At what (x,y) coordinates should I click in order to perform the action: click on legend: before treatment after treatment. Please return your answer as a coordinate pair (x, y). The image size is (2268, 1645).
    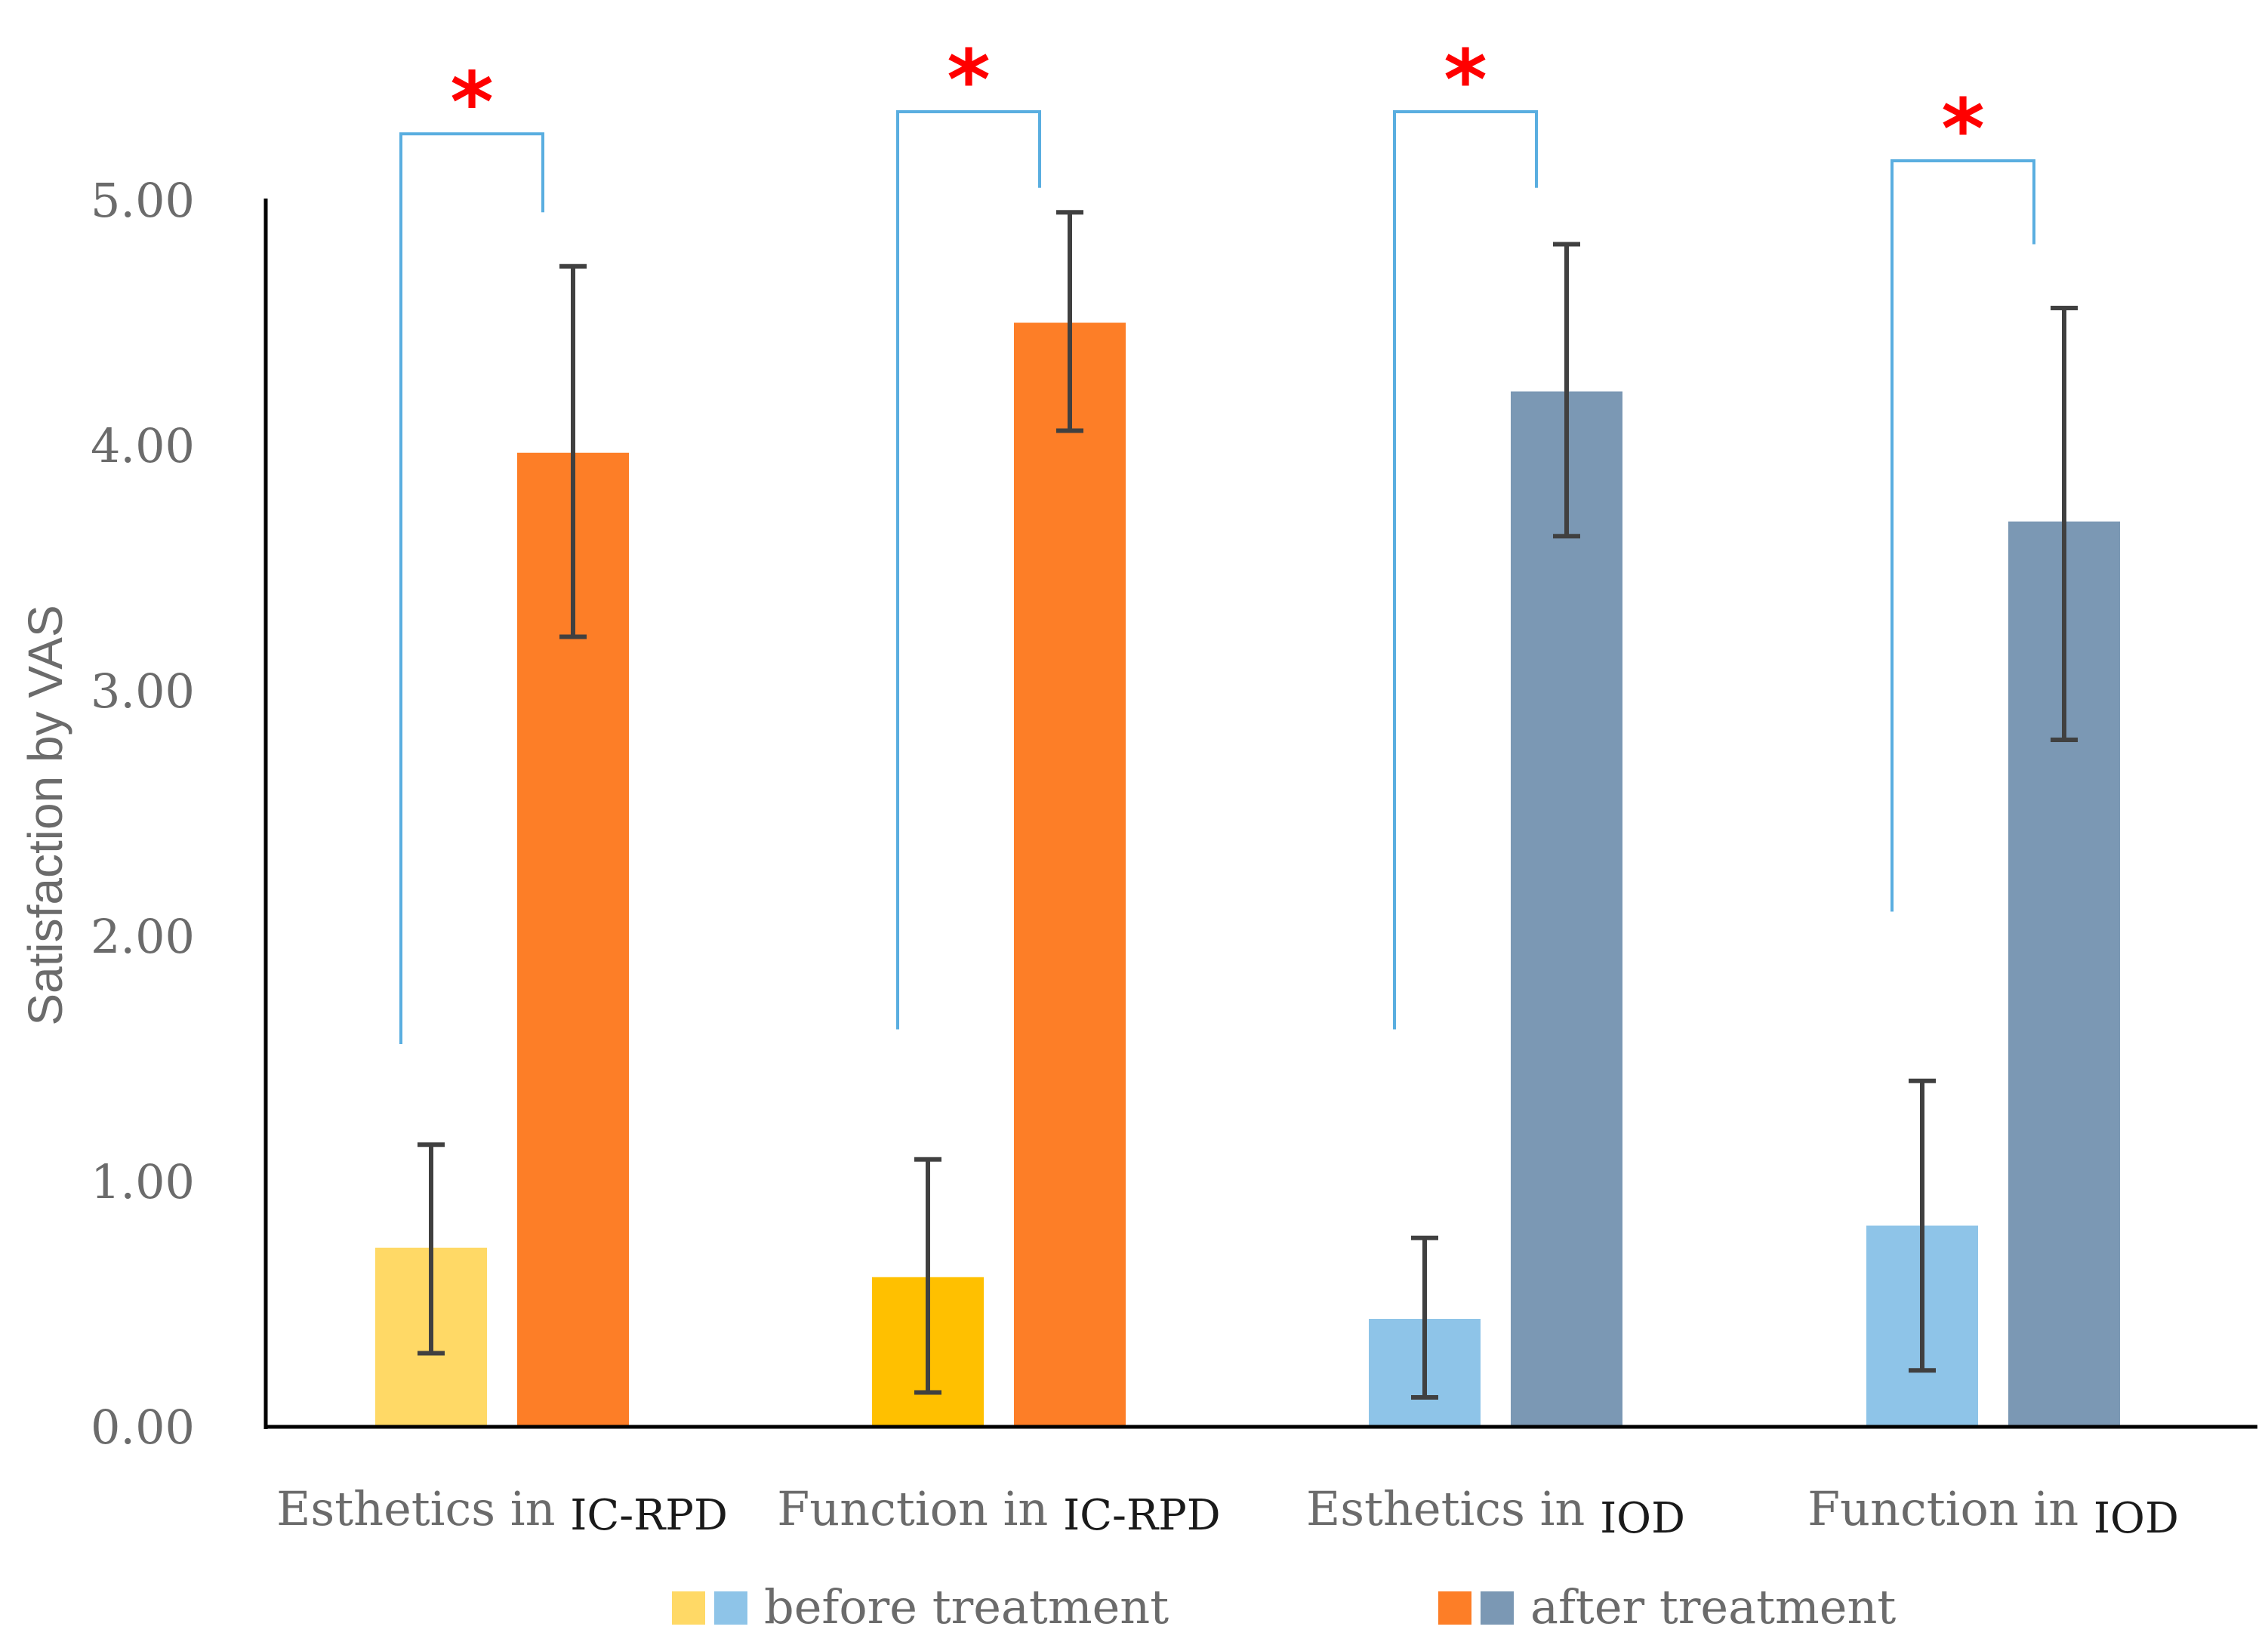
    Looking at the image, I should click on (1284, 1606).